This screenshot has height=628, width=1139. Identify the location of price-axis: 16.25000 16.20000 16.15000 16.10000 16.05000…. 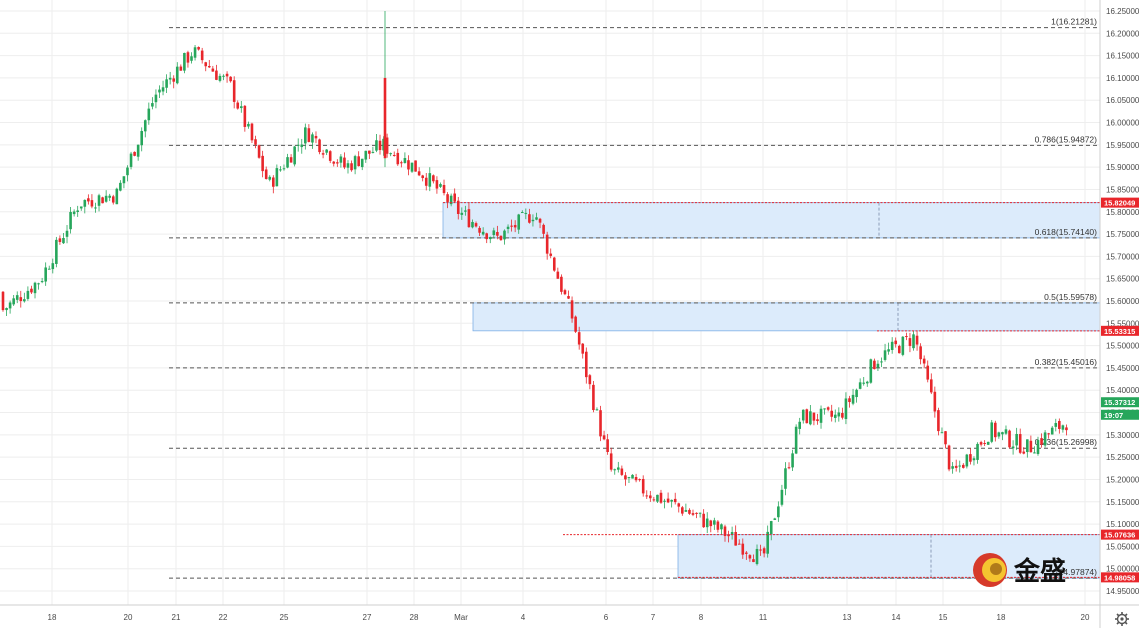
(1122, 301).